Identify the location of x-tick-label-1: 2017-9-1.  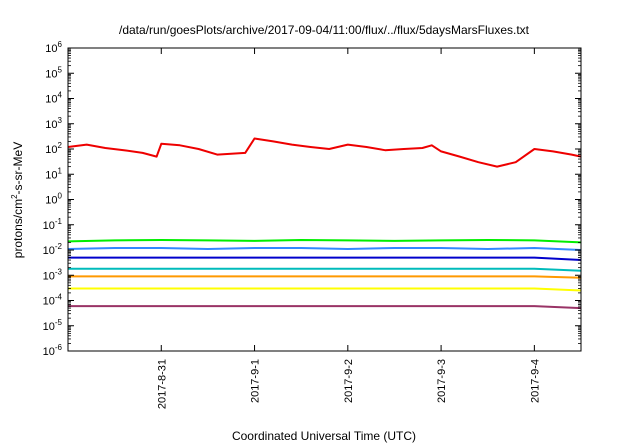
(256, 381).